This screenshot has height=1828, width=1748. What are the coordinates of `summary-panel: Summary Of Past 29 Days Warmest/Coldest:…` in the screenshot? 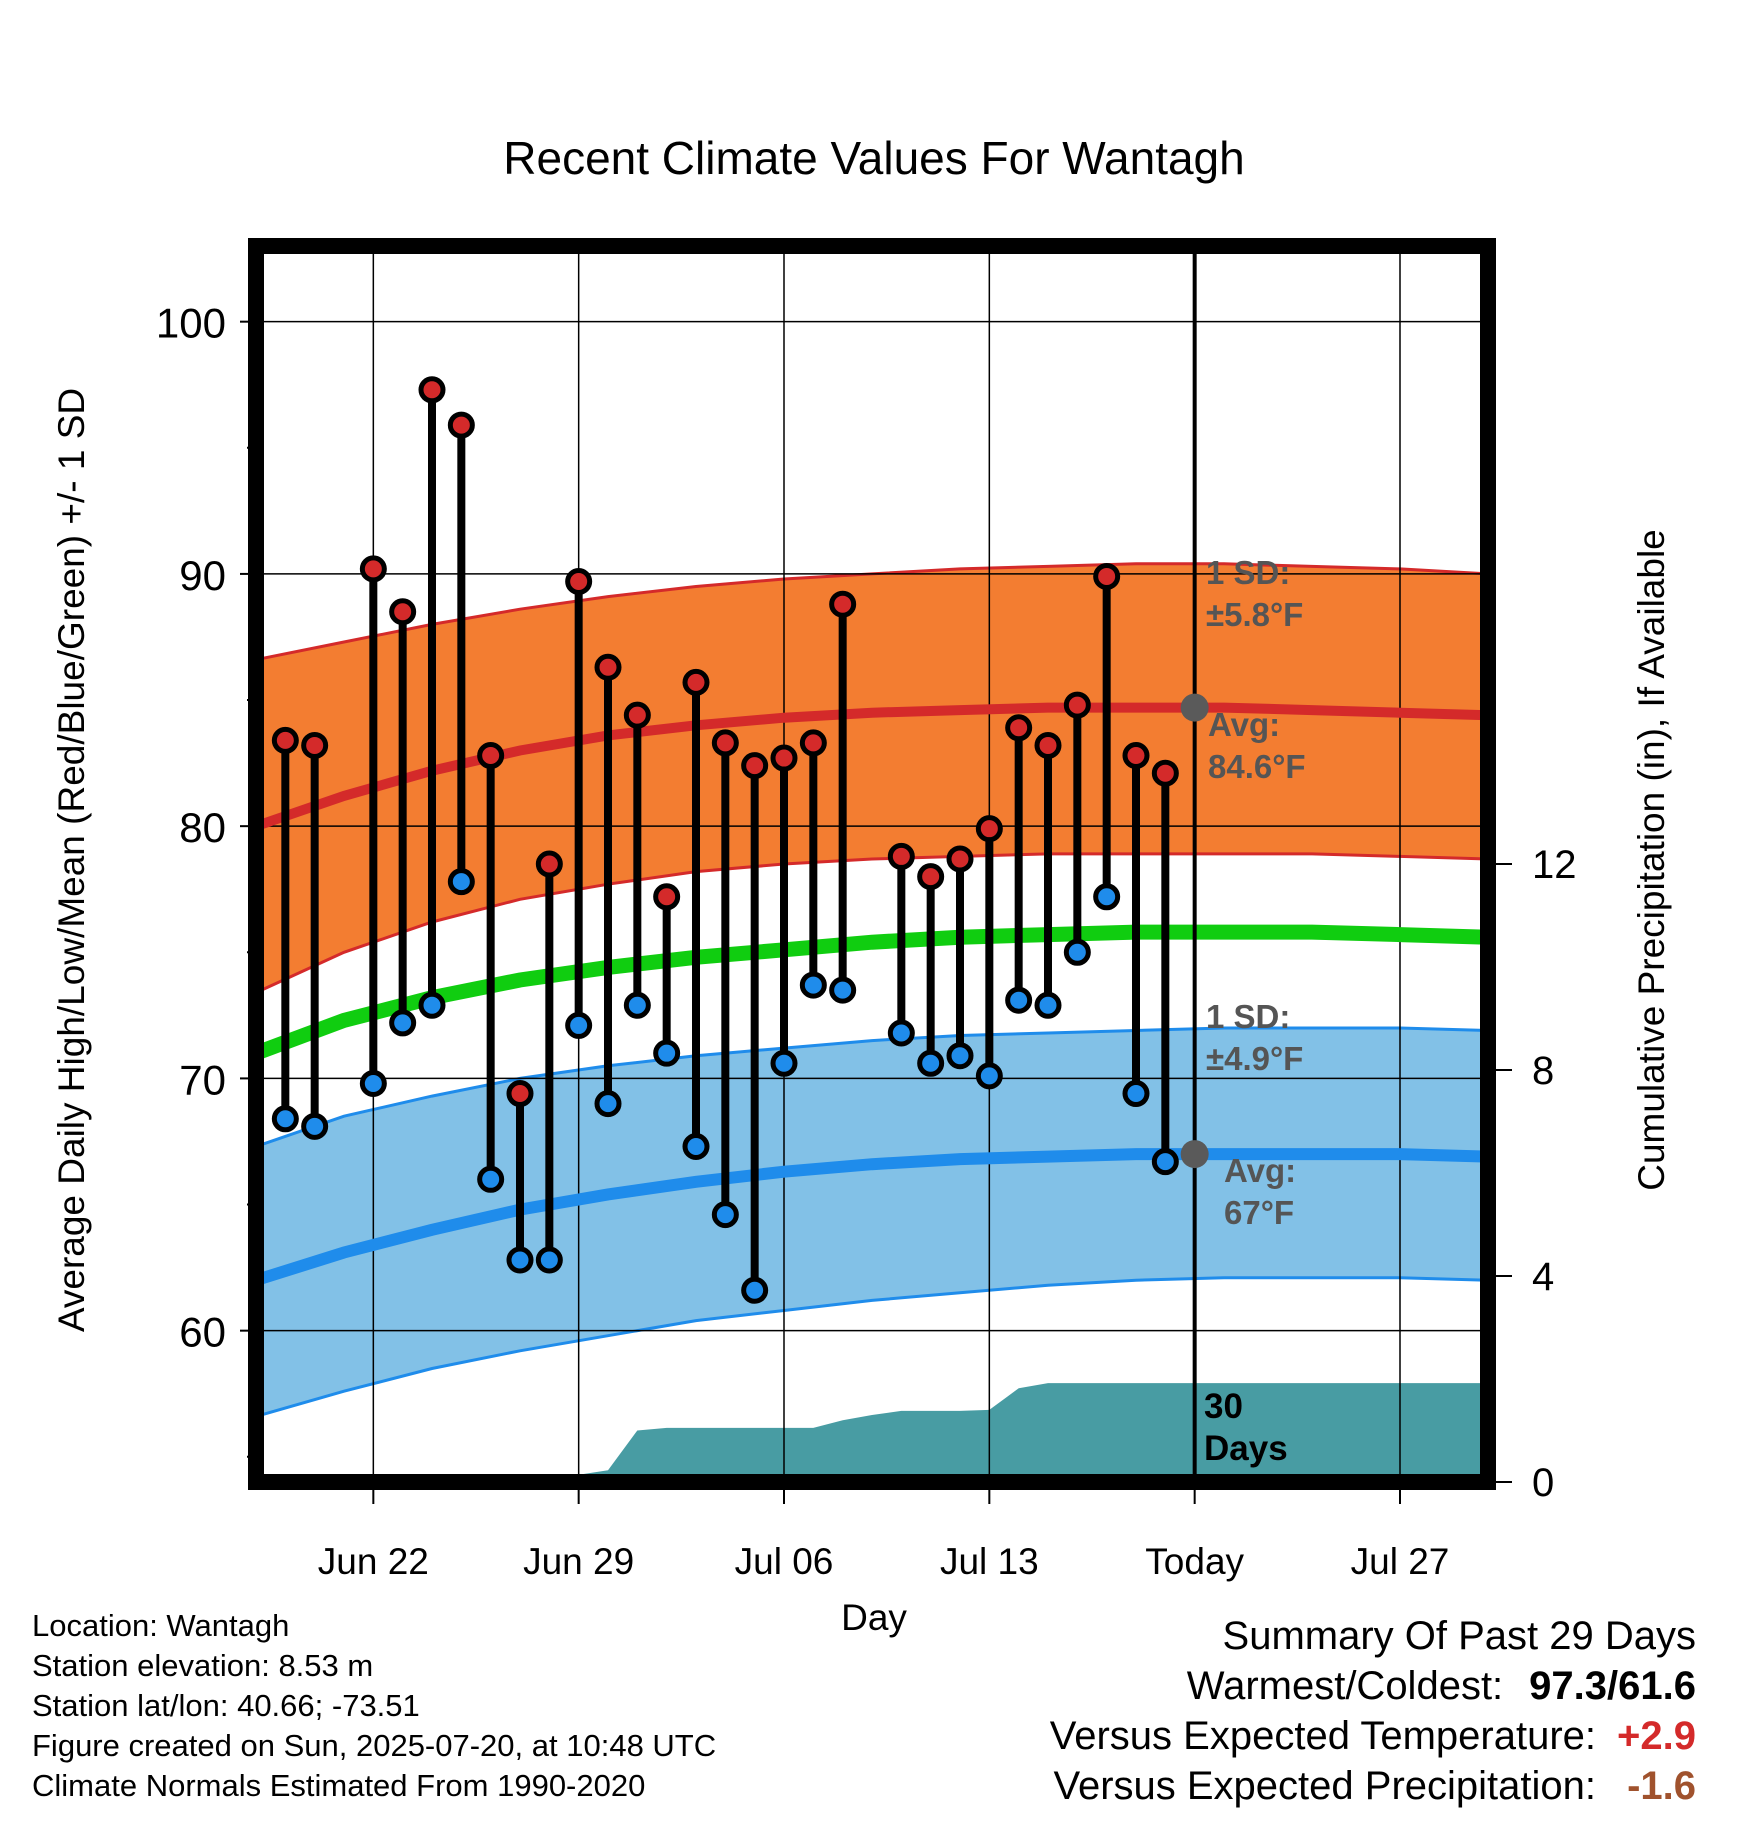 It's located at (1373, 1711).